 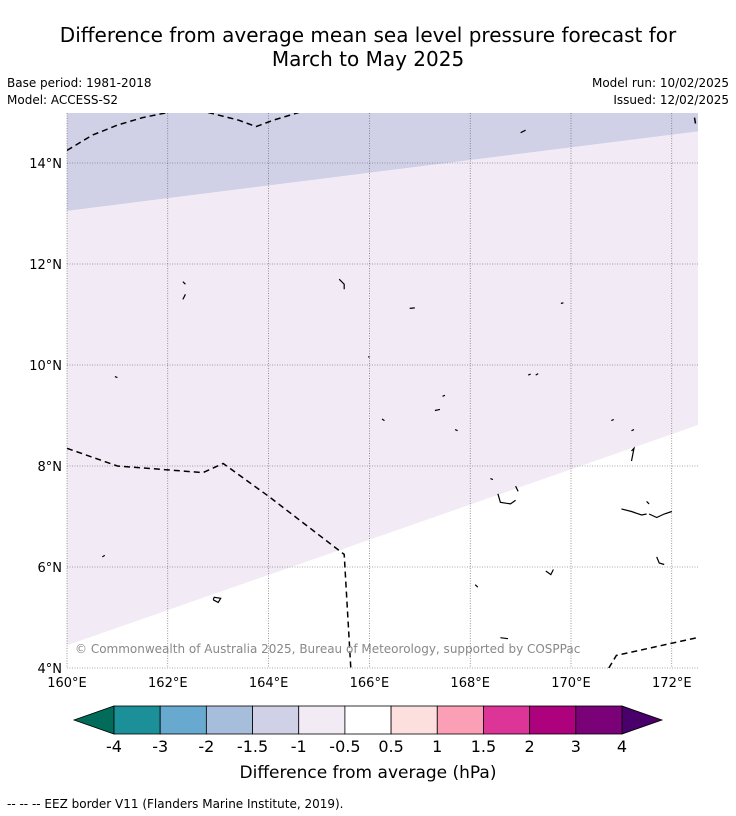 What do you see at coordinates (390, 746) in the screenshot?
I see `colorbar-tick-label: 0.5` at bounding box center [390, 746].